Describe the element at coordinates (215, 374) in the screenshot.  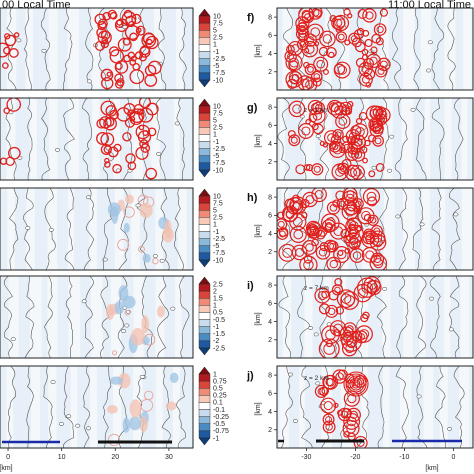
I see `colorbar-tick-label: 1` at that location.